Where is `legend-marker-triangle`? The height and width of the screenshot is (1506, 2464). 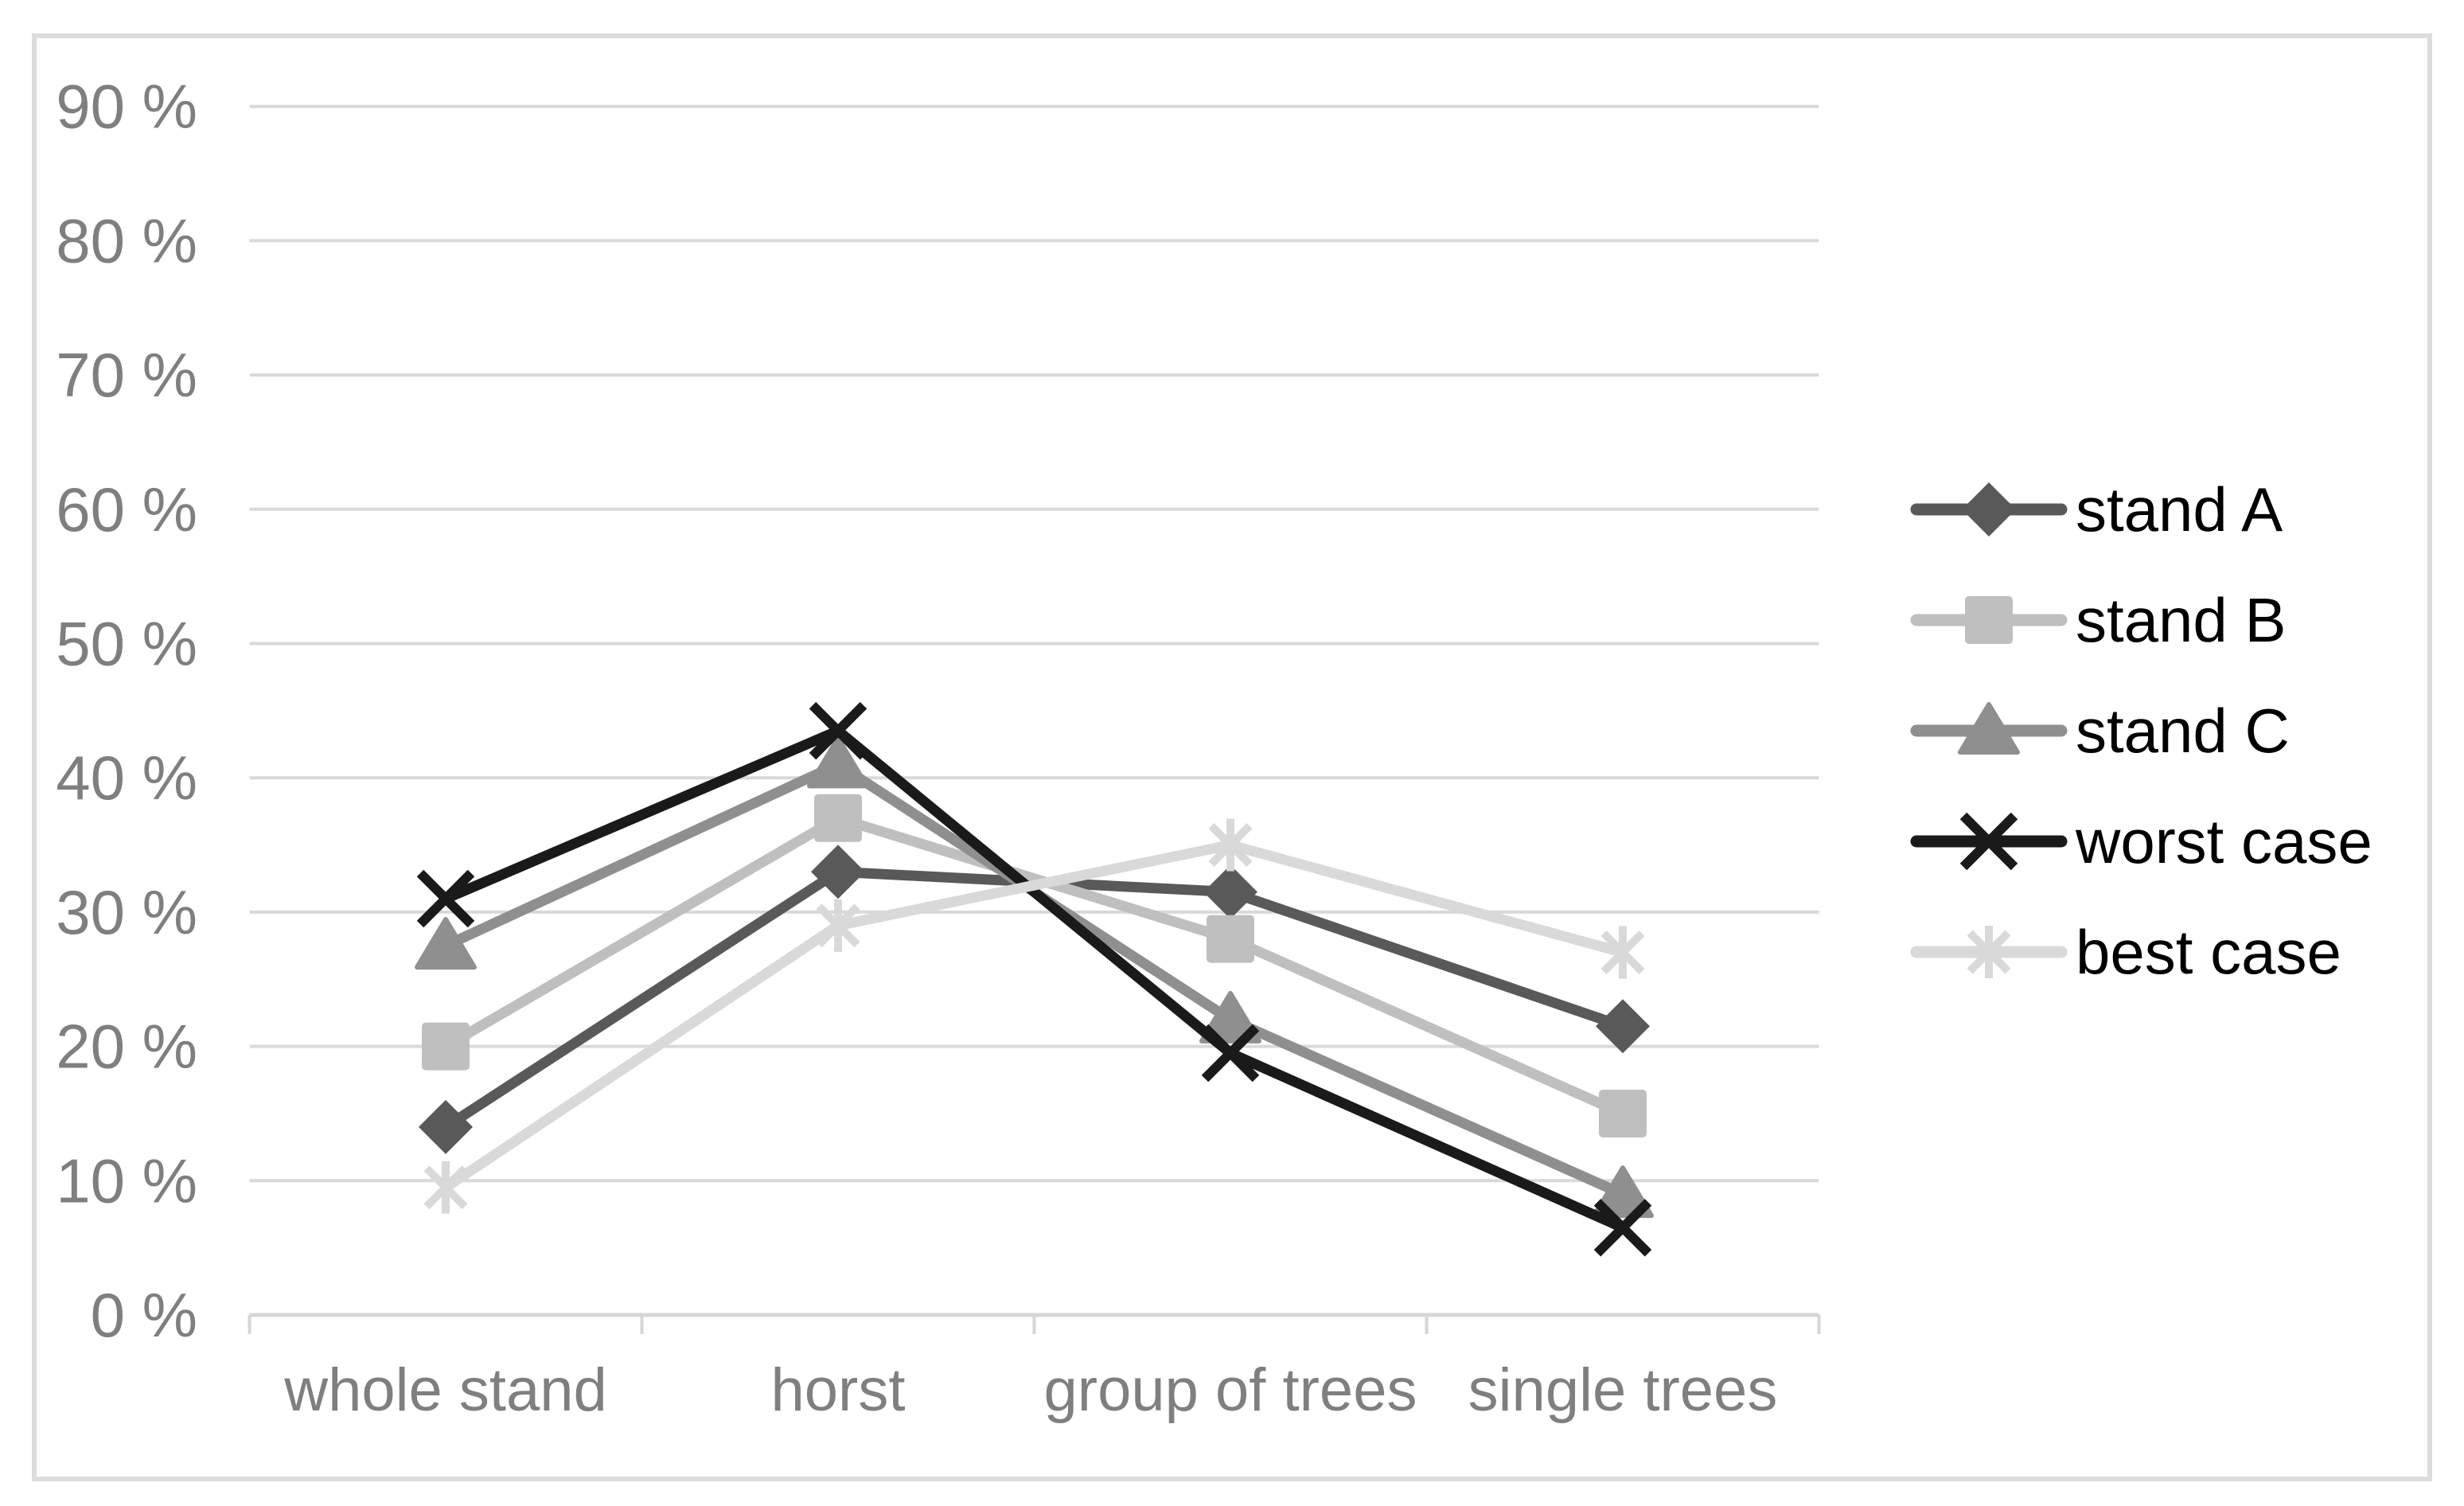 legend-marker-triangle is located at coordinates (1989, 728).